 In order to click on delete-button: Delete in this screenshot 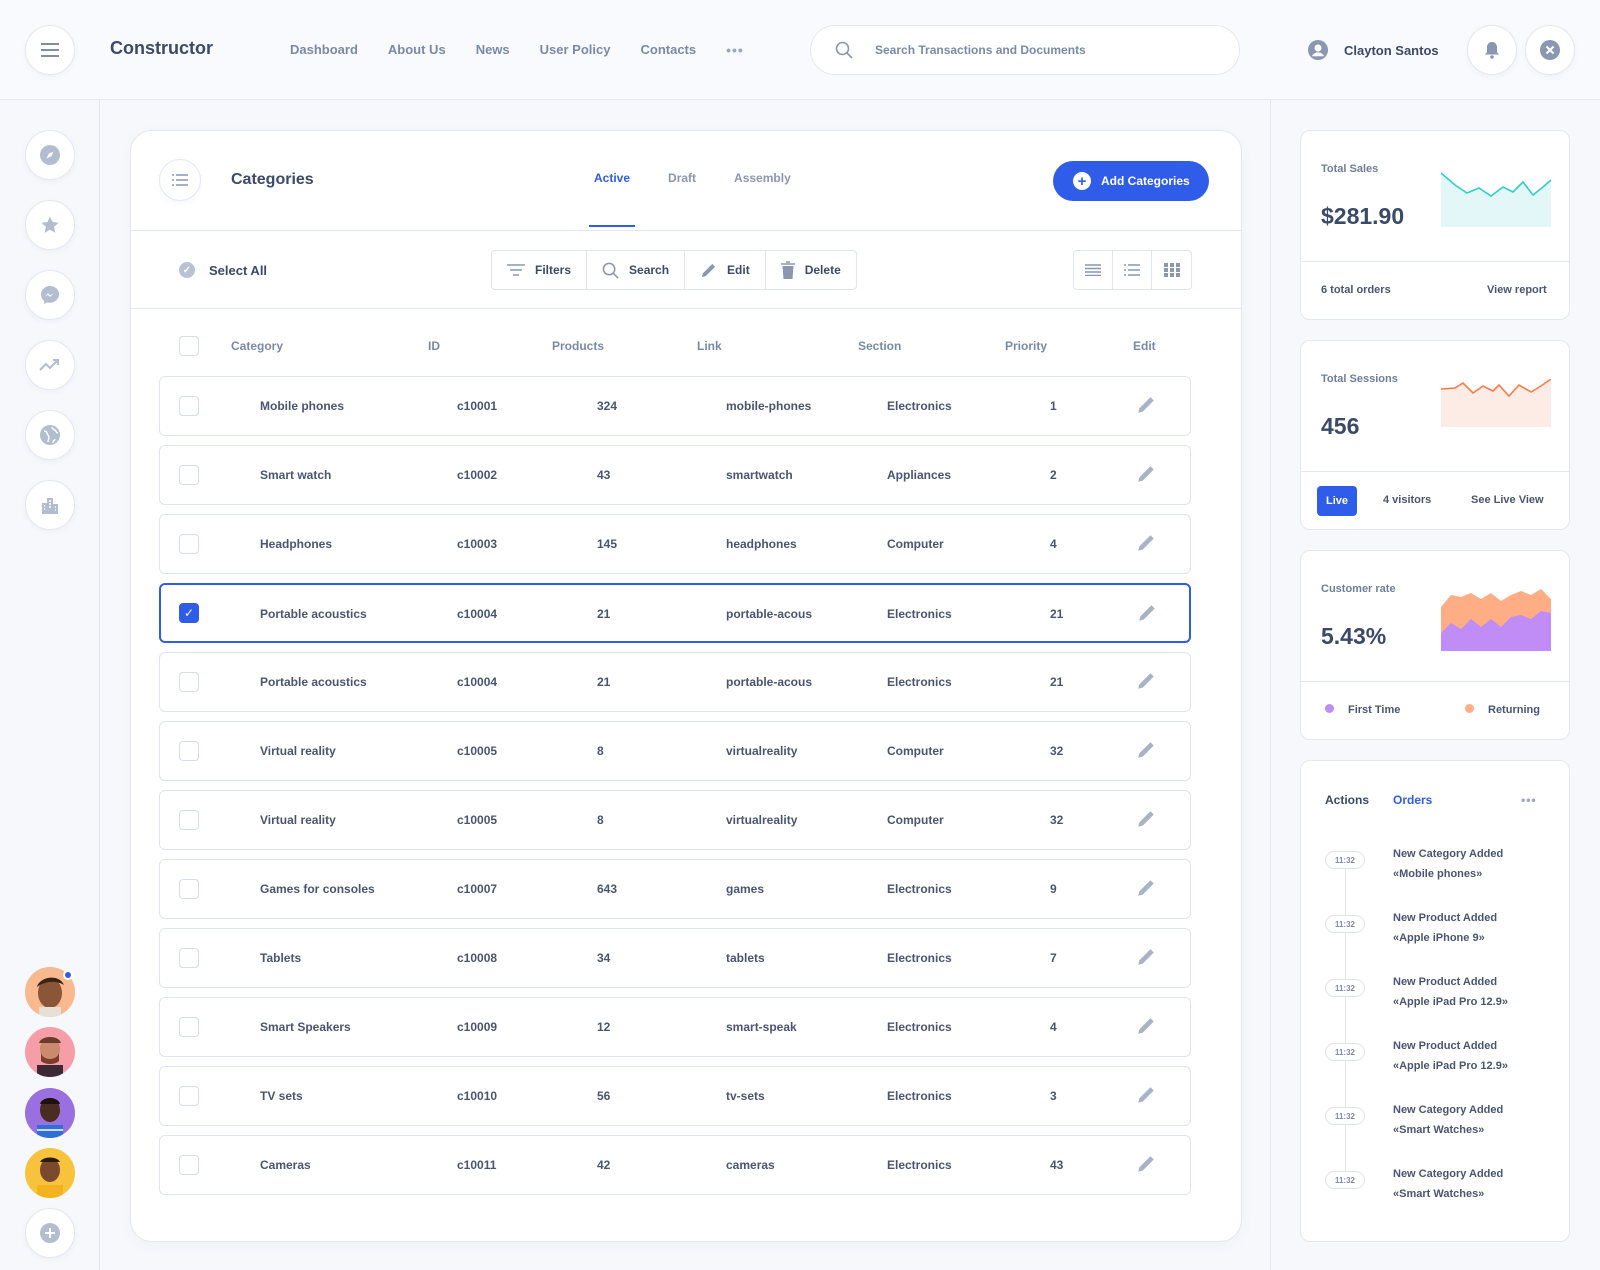, I will do `click(811, 270)`.